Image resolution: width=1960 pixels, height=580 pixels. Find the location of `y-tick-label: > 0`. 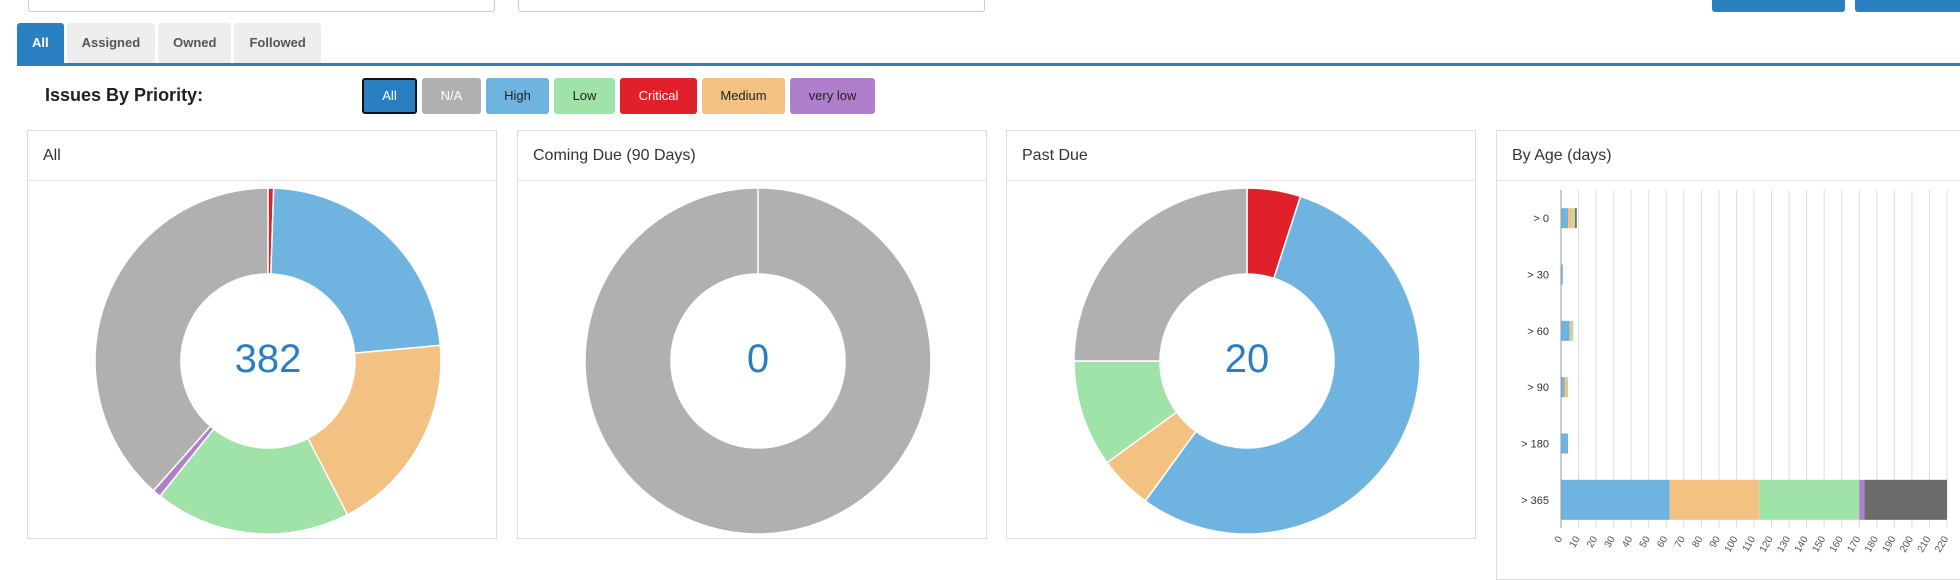

y-tick-label: > 0 is located at coordinates (1541, 219).